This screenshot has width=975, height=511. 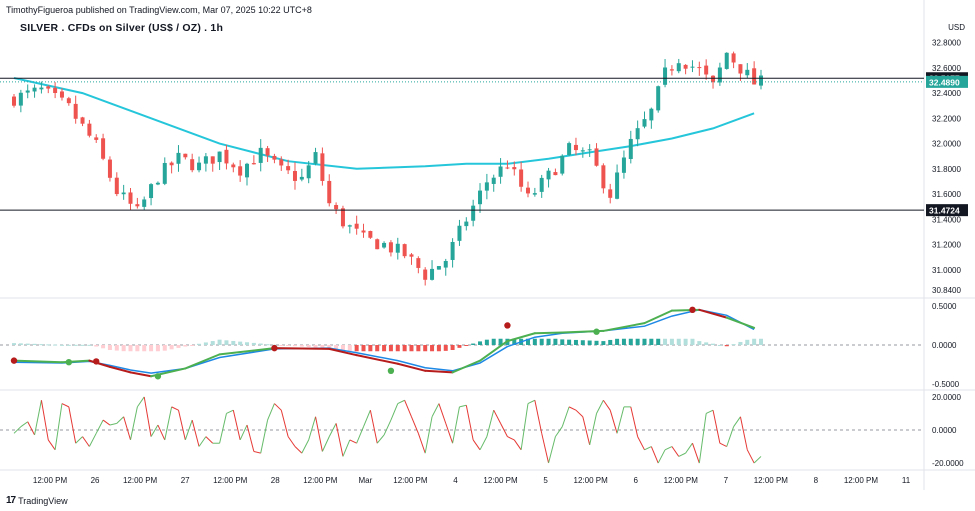 What do you see at coordinates (944, 82) in the screenshot?
I see `last-price-label: 32.4890` at bounding box center [944, 82].